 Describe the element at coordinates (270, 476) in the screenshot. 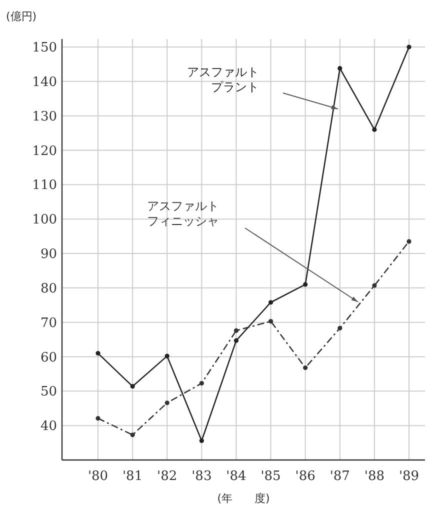

I see `x-tick-label: '85` at that location.